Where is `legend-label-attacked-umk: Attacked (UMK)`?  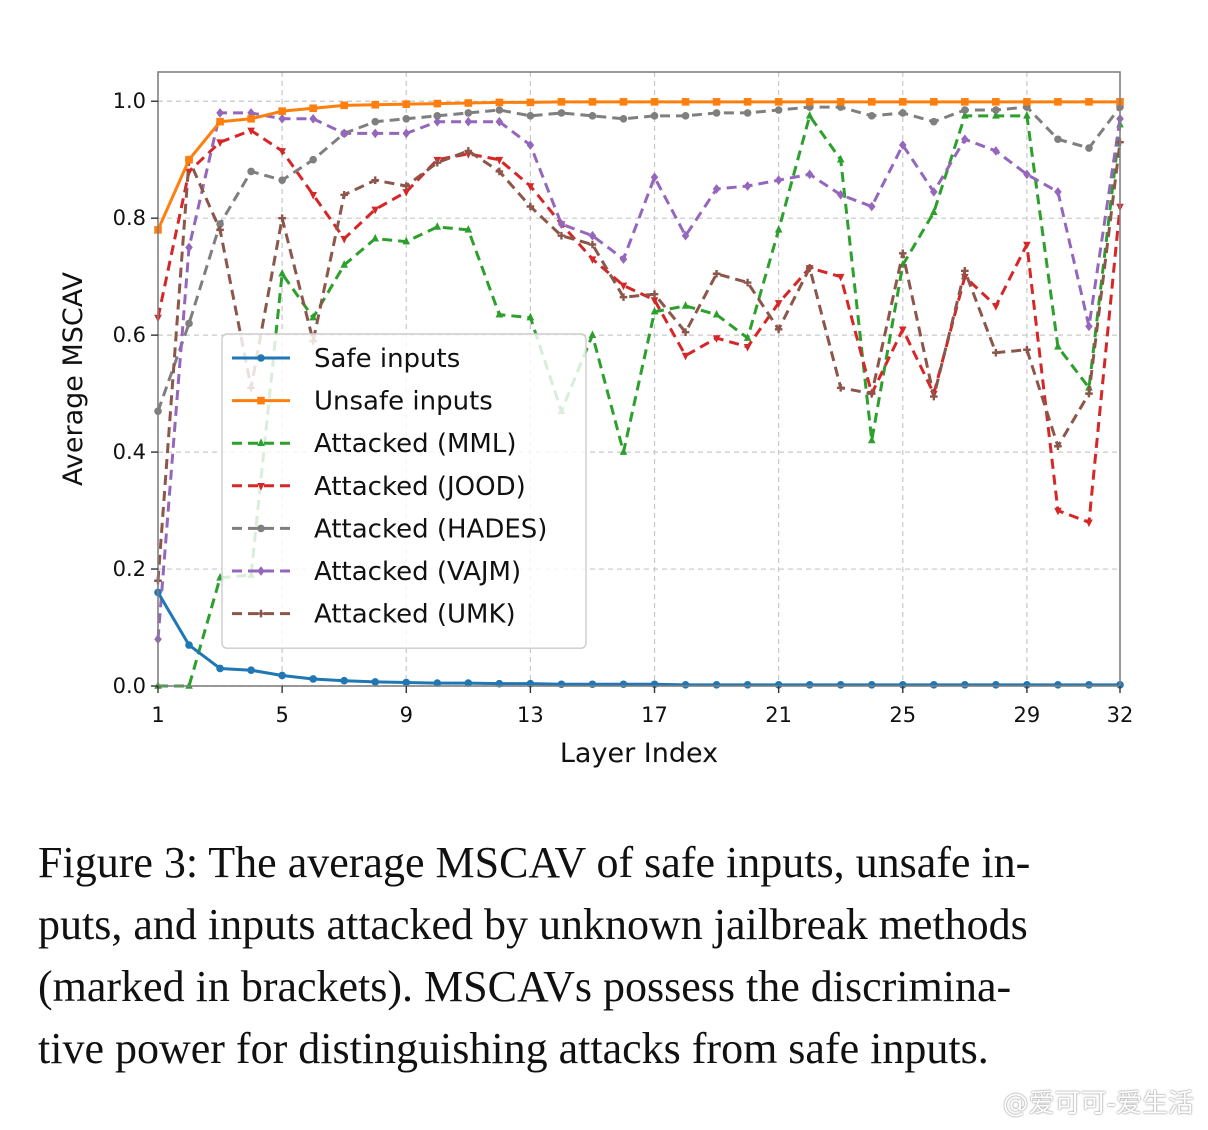 legend-label-attacked-umk: Attacked (UMK) is located at coordinates (415, 615).